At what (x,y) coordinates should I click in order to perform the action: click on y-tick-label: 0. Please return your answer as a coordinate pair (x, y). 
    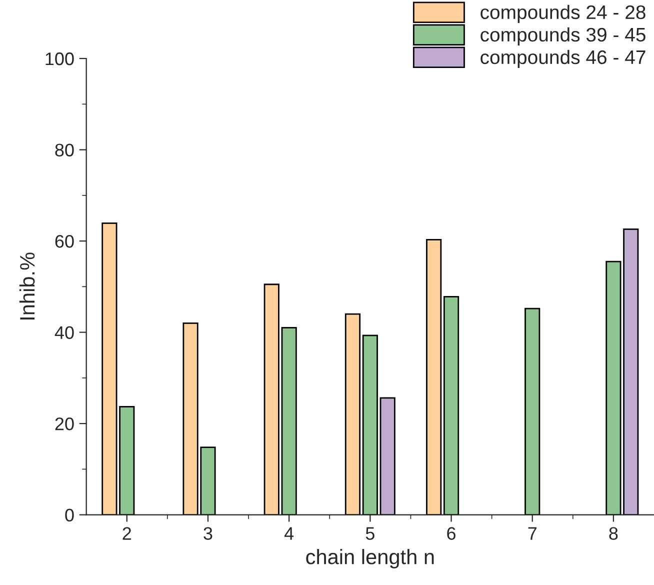
    Looking at the image, I should click on (69, 515).